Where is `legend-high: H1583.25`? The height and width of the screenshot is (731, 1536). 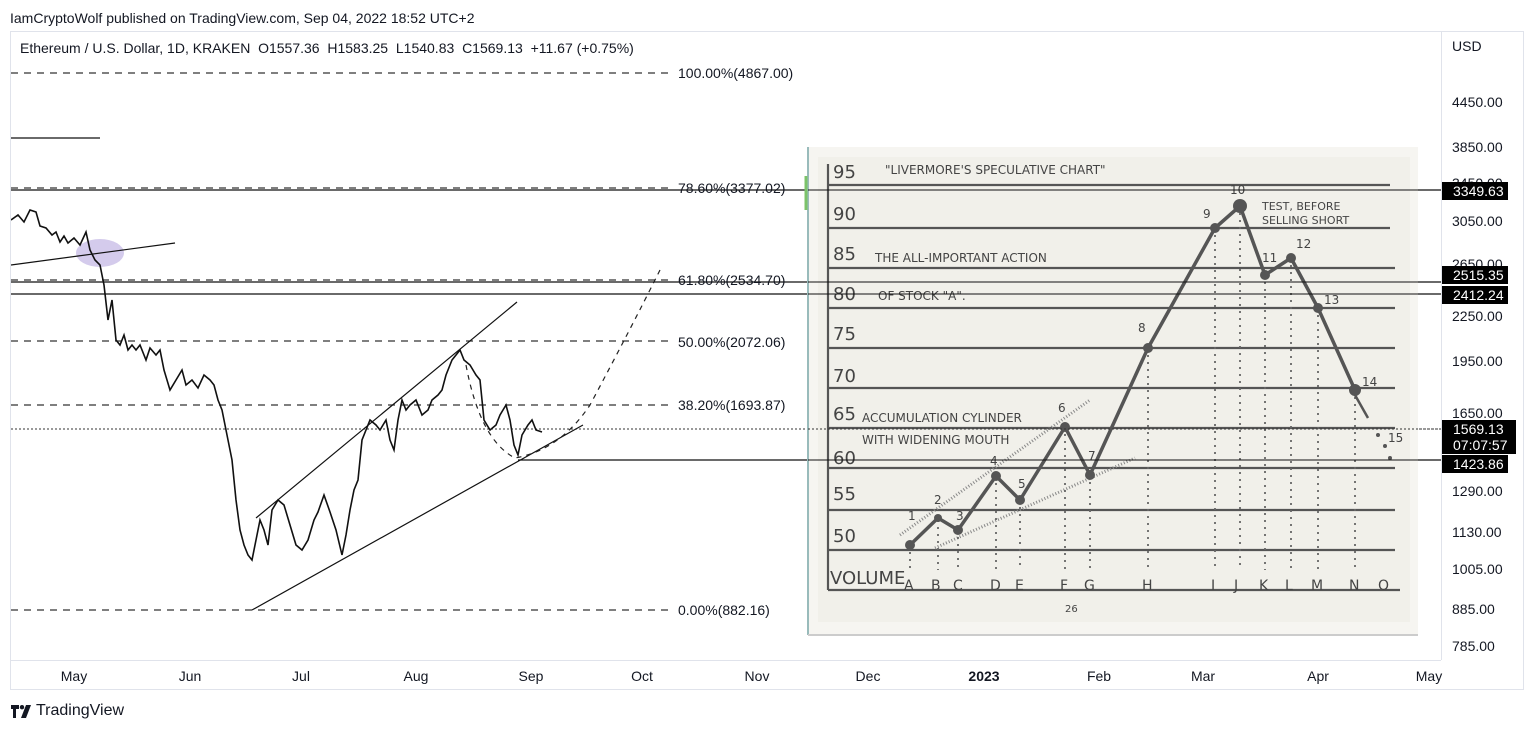
legend-high: H1583.25 is located at coordinates (358, 48).